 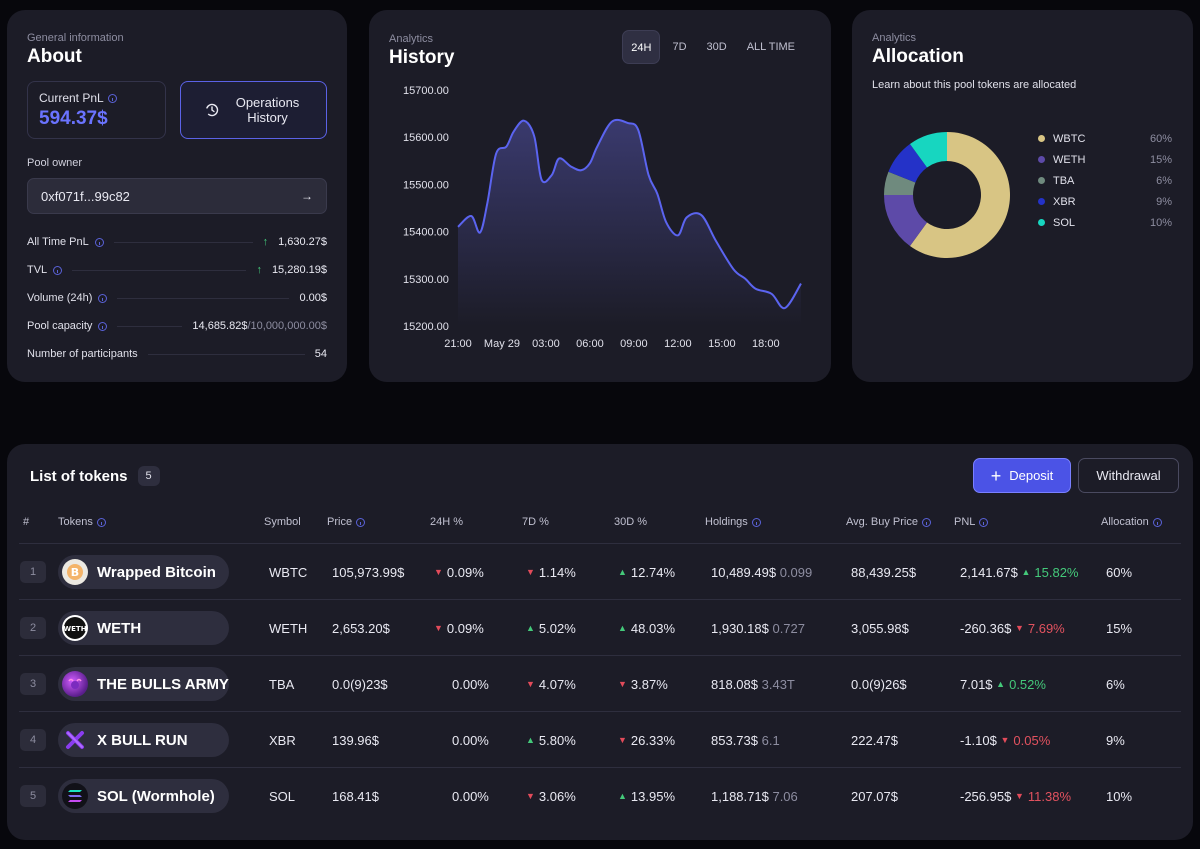 What do you see at coordinates (1041, 159) in the screenshot?
I see `legend-swatch` at bounding box center [1041, 159].